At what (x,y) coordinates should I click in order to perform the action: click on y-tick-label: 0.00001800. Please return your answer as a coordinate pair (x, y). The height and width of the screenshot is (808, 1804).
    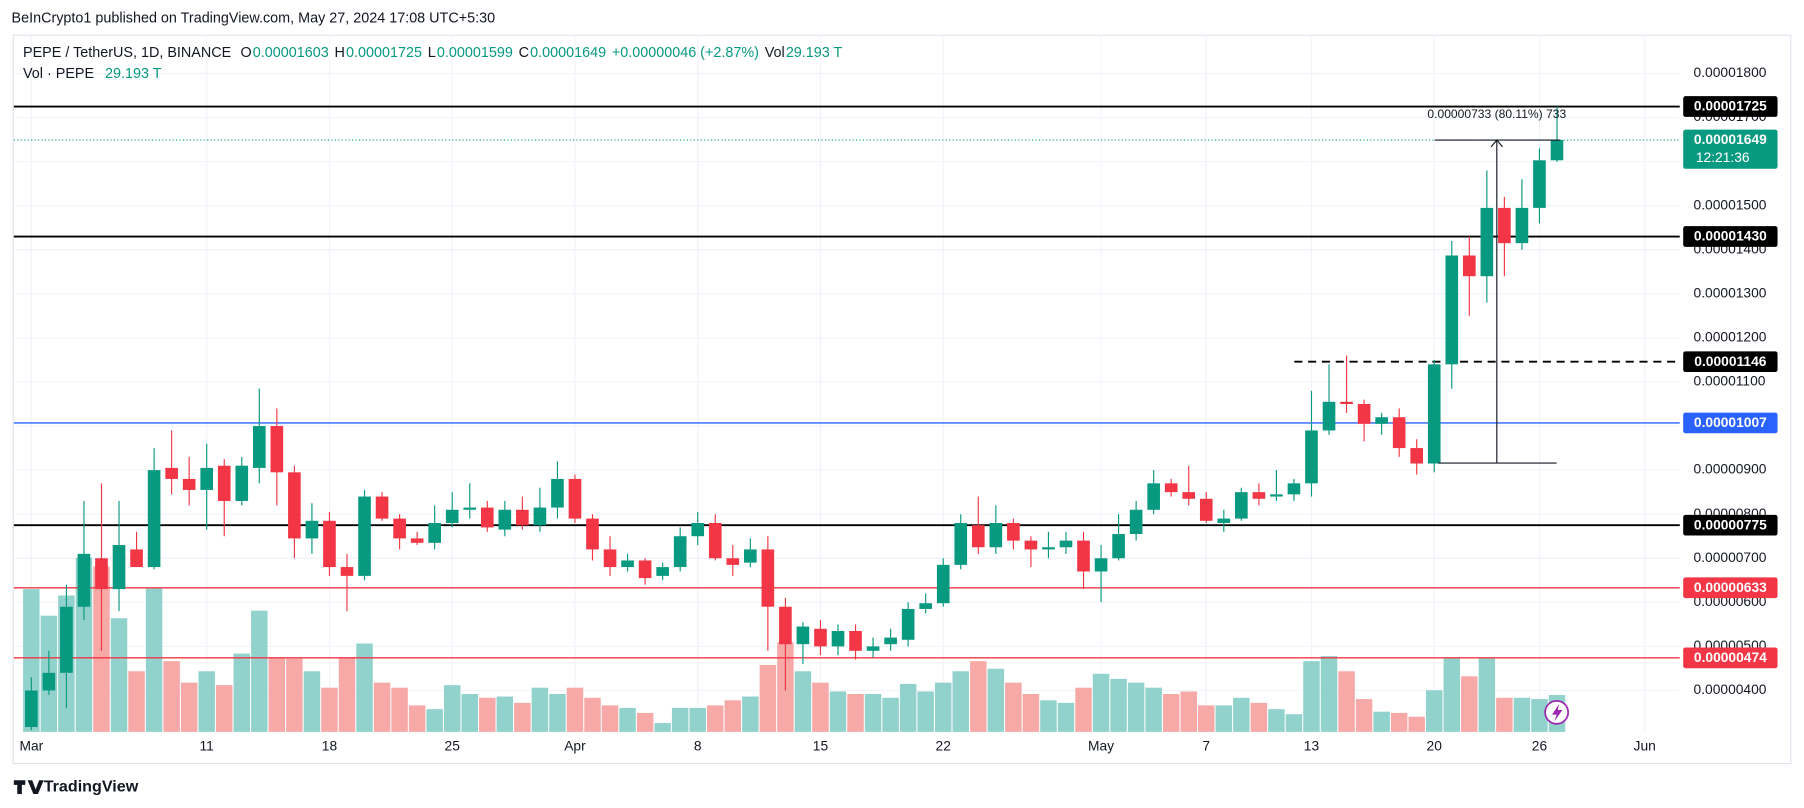
    Looking at the image, I should click on (1730, 72).